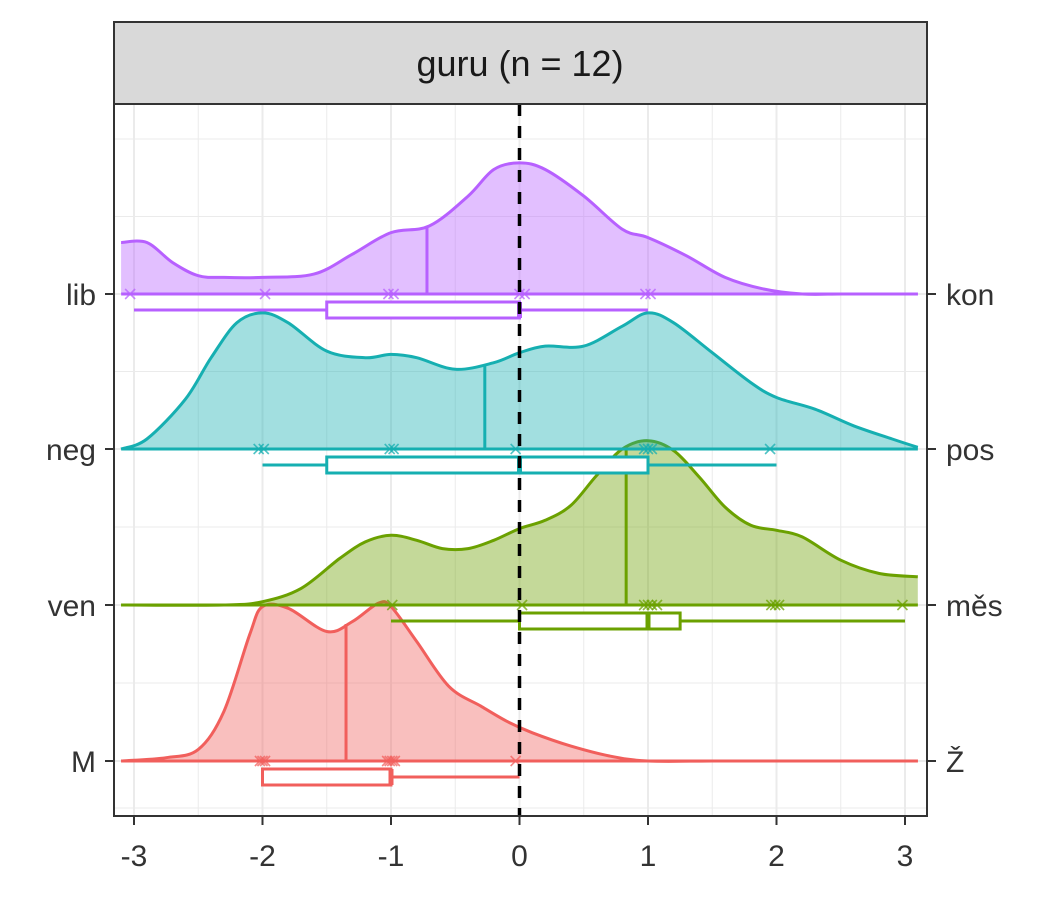 Image resolution: width=1050 pixels, height=900 pixels. Describe the element at coordinates (955, 762) in the screenshot. I see `right-category-label: Ž` at that location.